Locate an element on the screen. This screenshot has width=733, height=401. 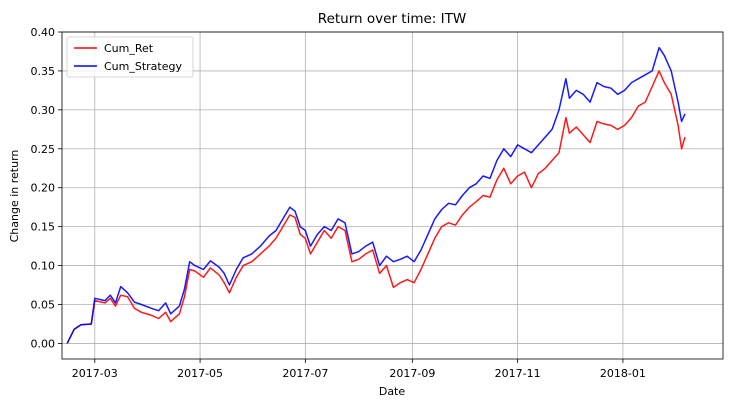
chart-title: Return over time: ITW is located at coordinates (392, 19).